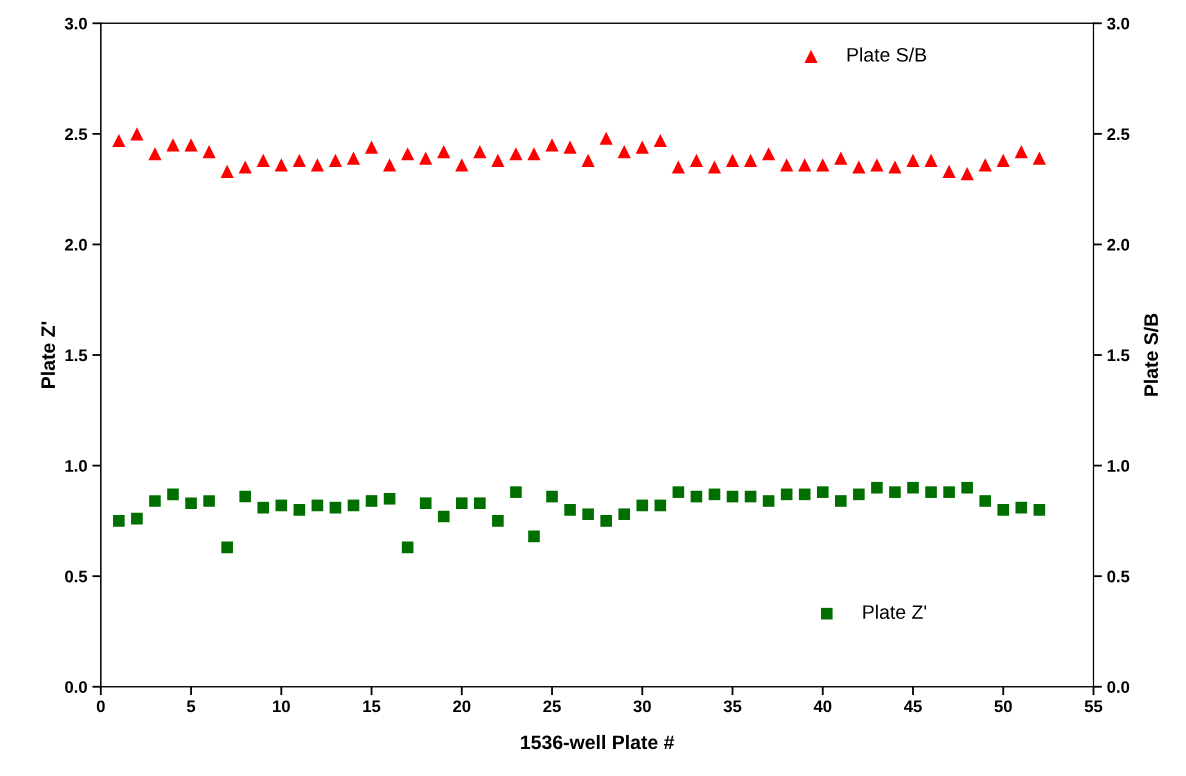 Image resolution: width=1186 pixels, height=776 pixels. What do you see at coordinates (1003, 706) in the screenshot?
I see `x-tick-label: 50` at bounding box center [1003, 706].